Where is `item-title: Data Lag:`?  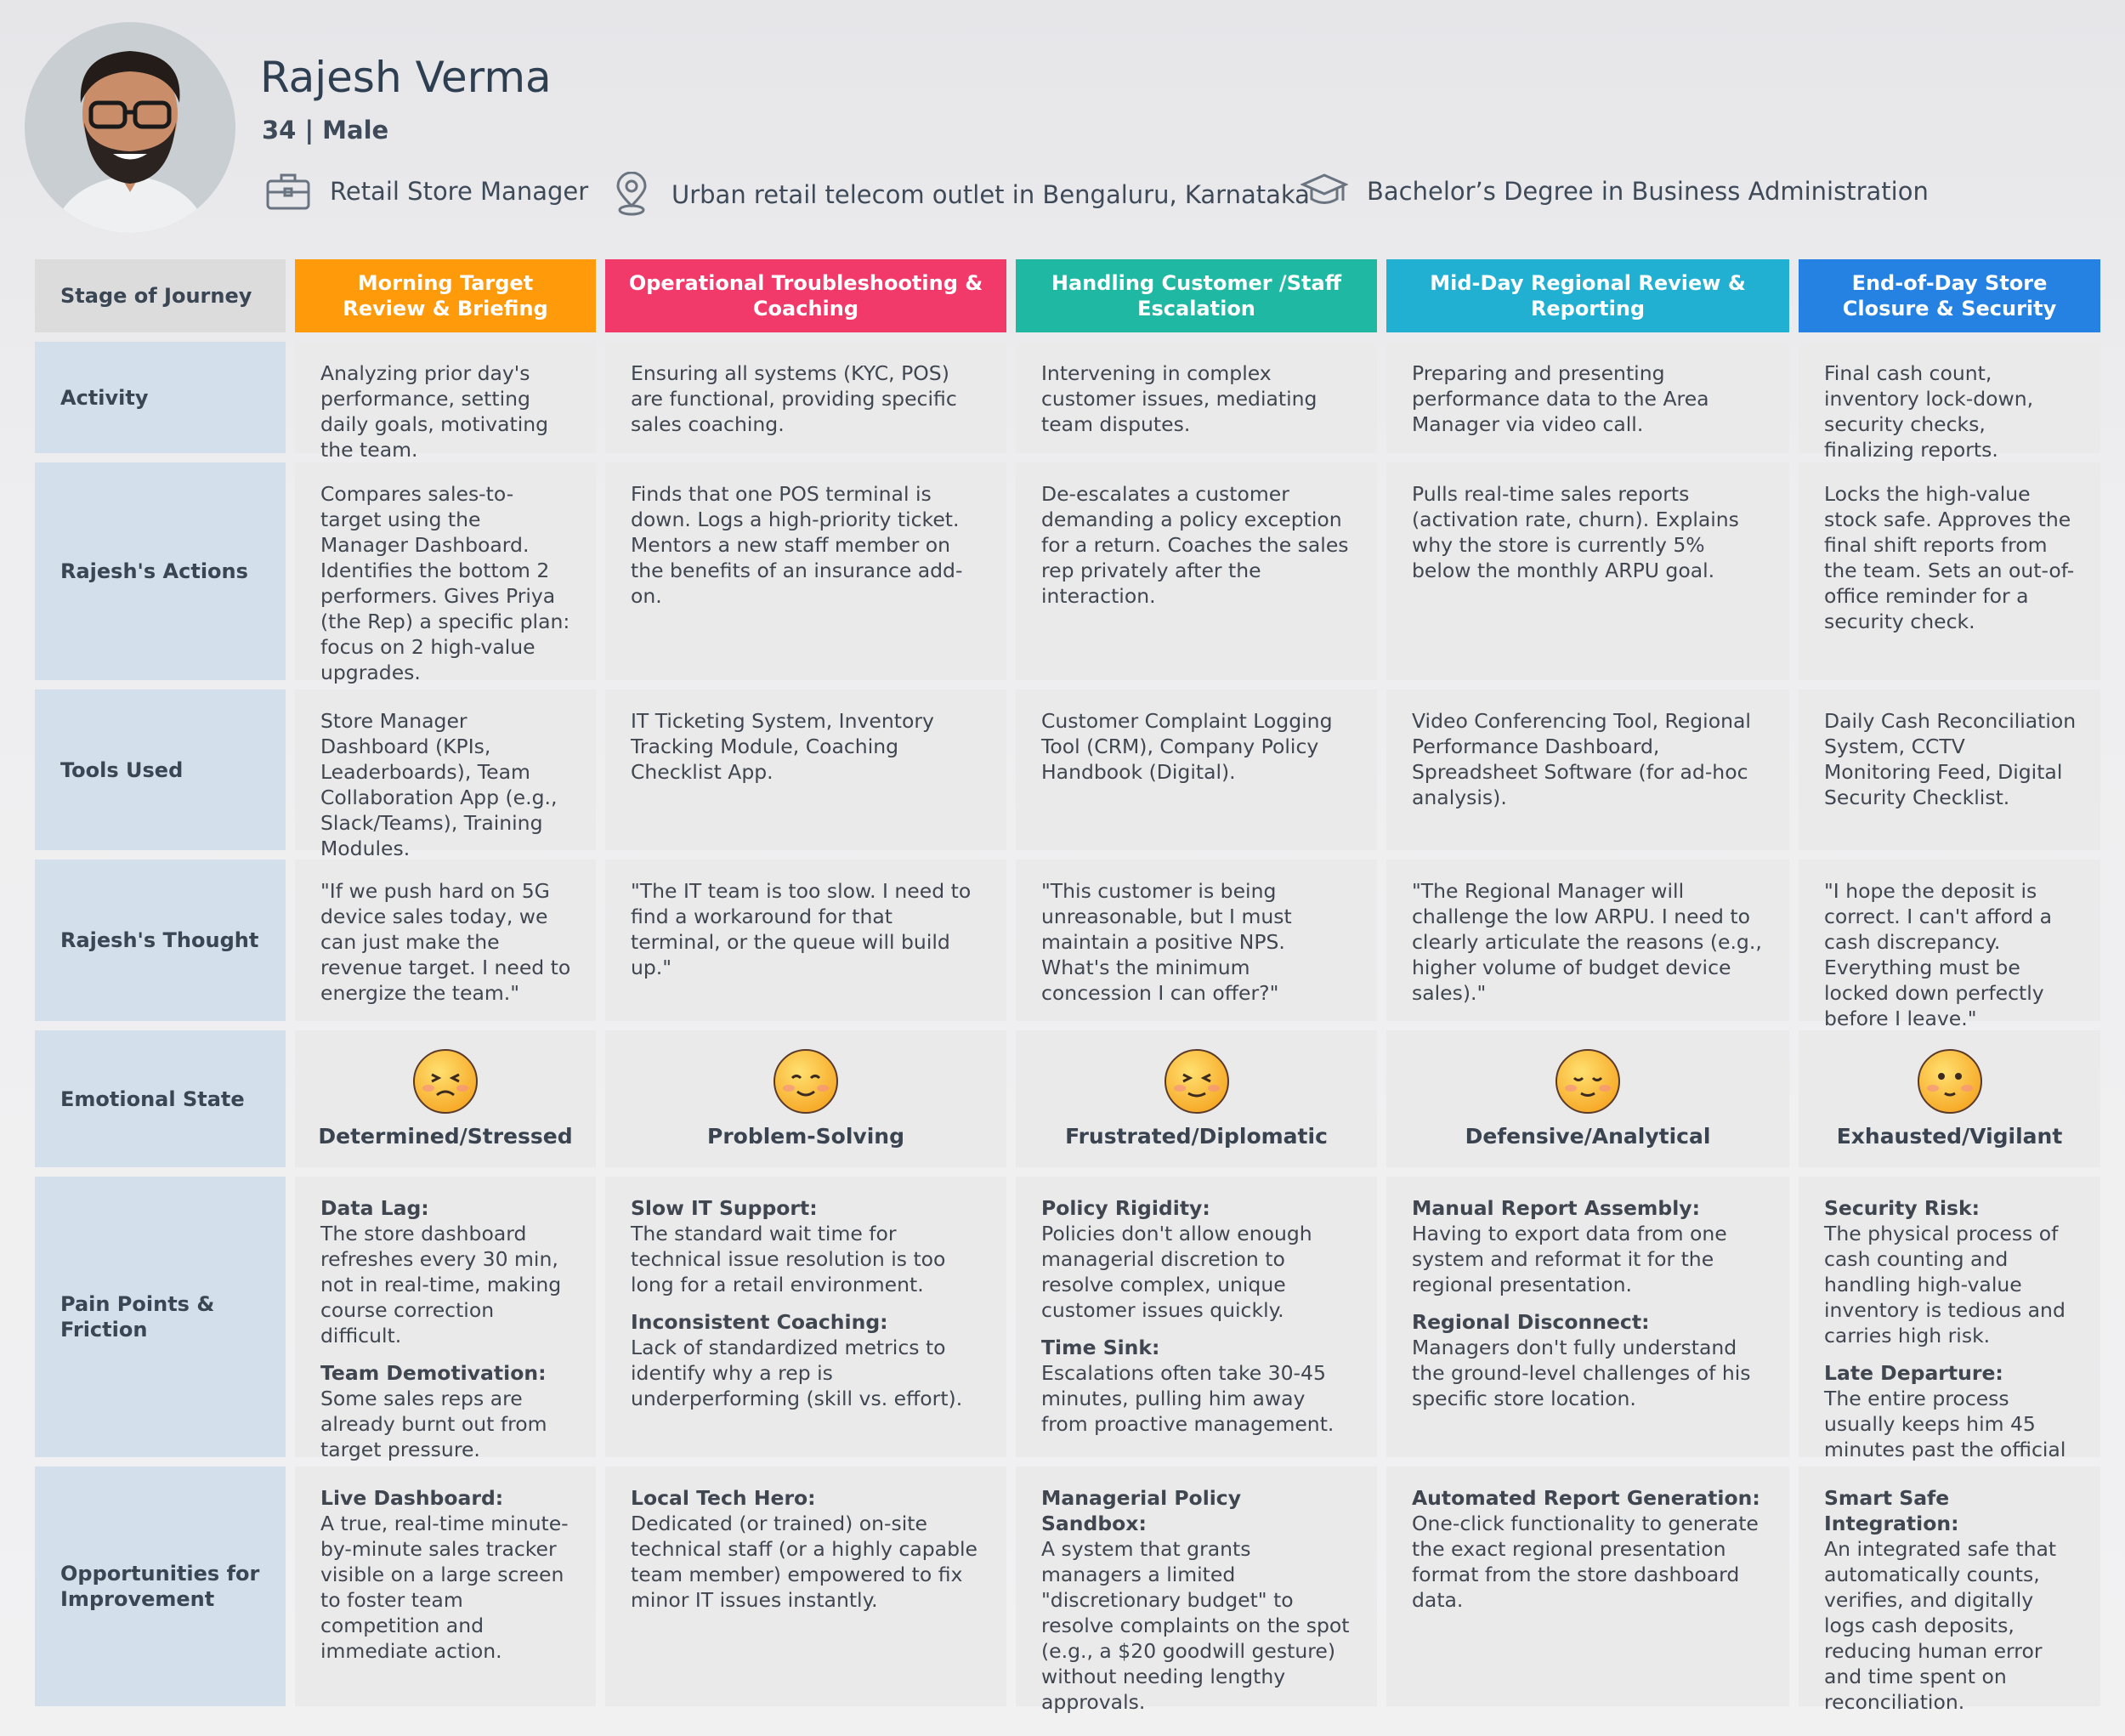 item-title: Data Lag: is located at coordinates (374, 1208).